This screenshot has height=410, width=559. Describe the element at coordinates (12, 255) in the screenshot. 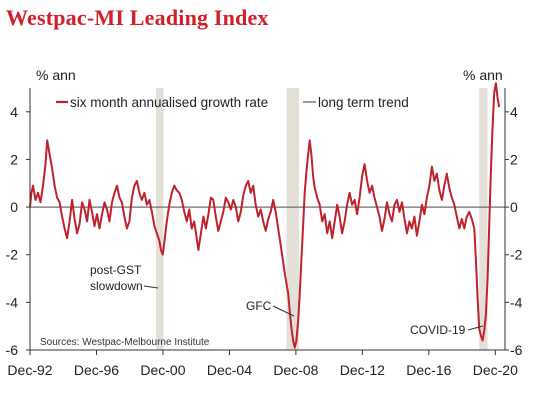

I see `y-tick-label-left: -2` at that location.